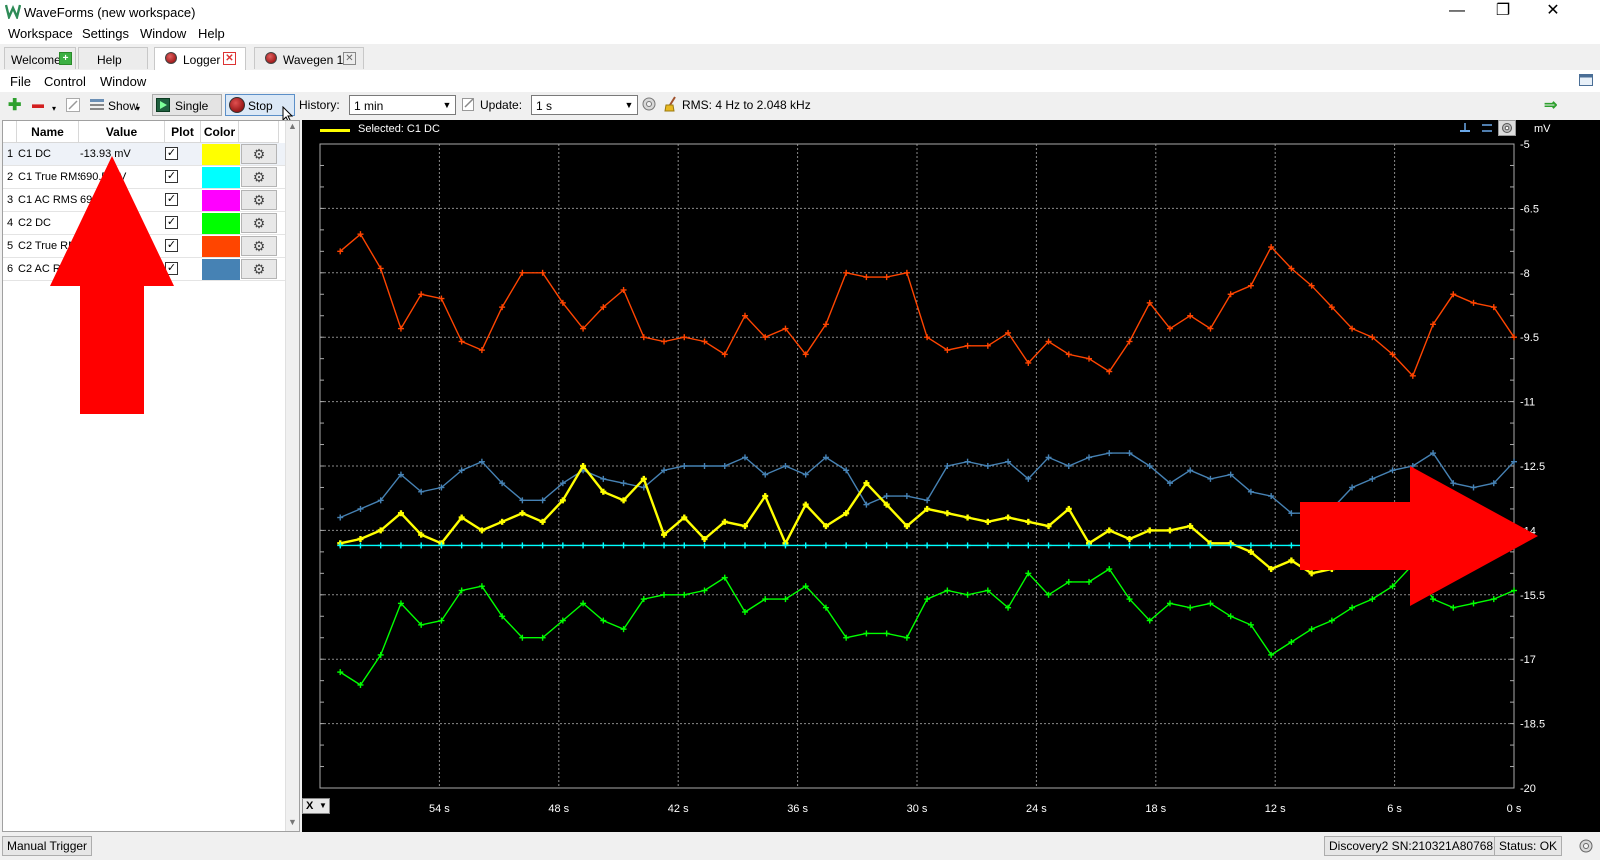  What do you see at coordinates (10, 132) in the screenshot?
I see `header-index` at bounding box center [10, 132].